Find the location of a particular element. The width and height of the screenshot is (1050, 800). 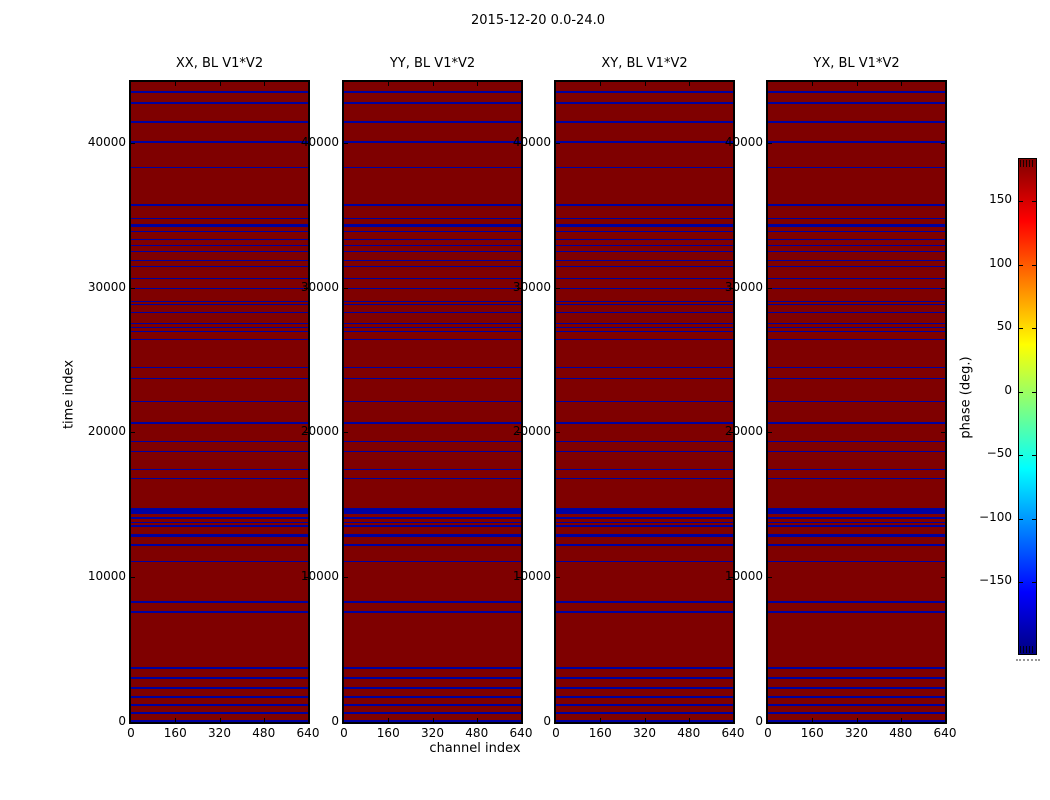

colorbar-comb-bottom is located at coordinates (1027, 649).